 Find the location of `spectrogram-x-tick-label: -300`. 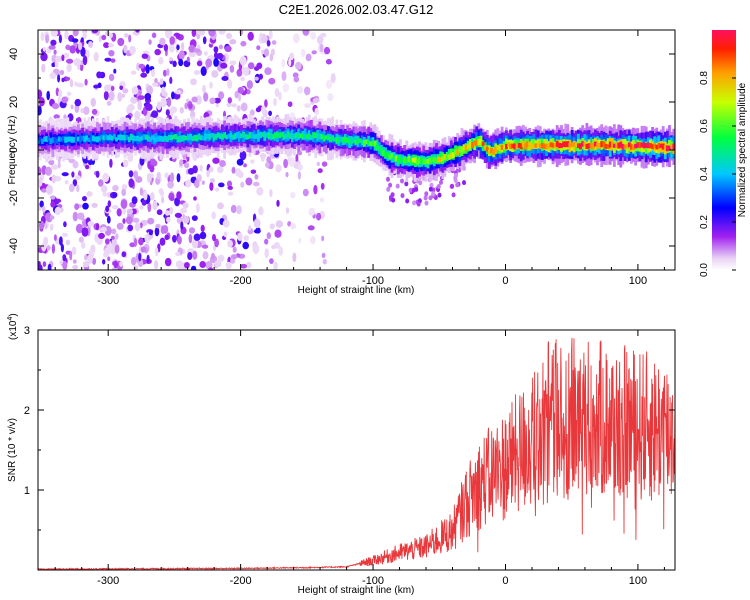

spectrogram-x-tick-label: -300 is located at coordinates (108, 281).